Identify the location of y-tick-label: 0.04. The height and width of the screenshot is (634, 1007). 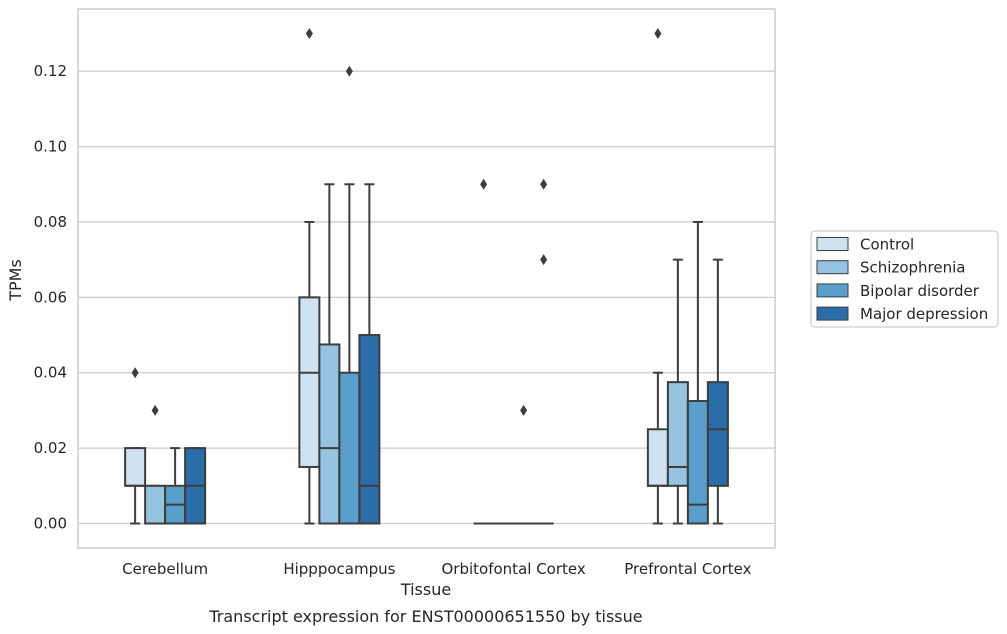
(50, 373).